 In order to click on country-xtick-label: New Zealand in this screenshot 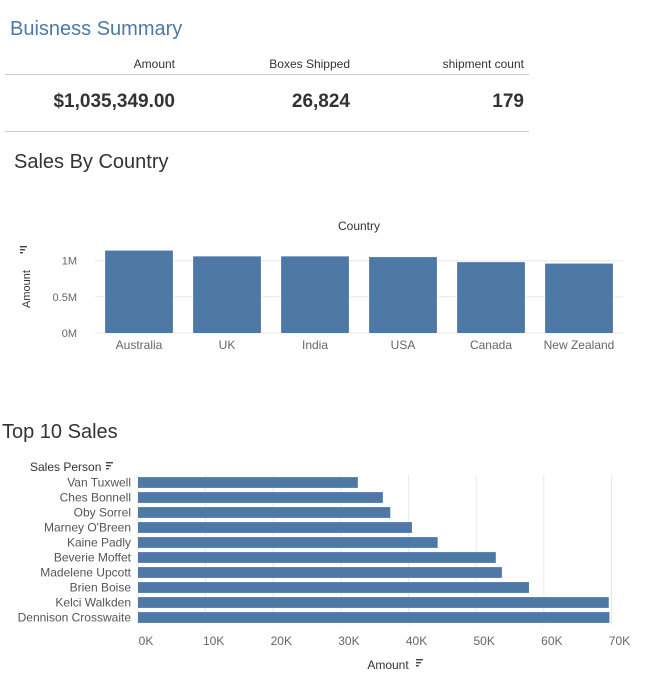, I will do `click(579, 345)`.